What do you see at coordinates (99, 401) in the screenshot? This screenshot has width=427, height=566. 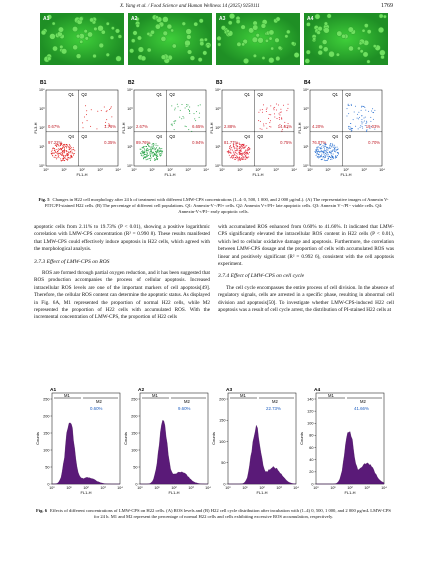 I see `marker-label: M2` at bounding box center [99, 401].